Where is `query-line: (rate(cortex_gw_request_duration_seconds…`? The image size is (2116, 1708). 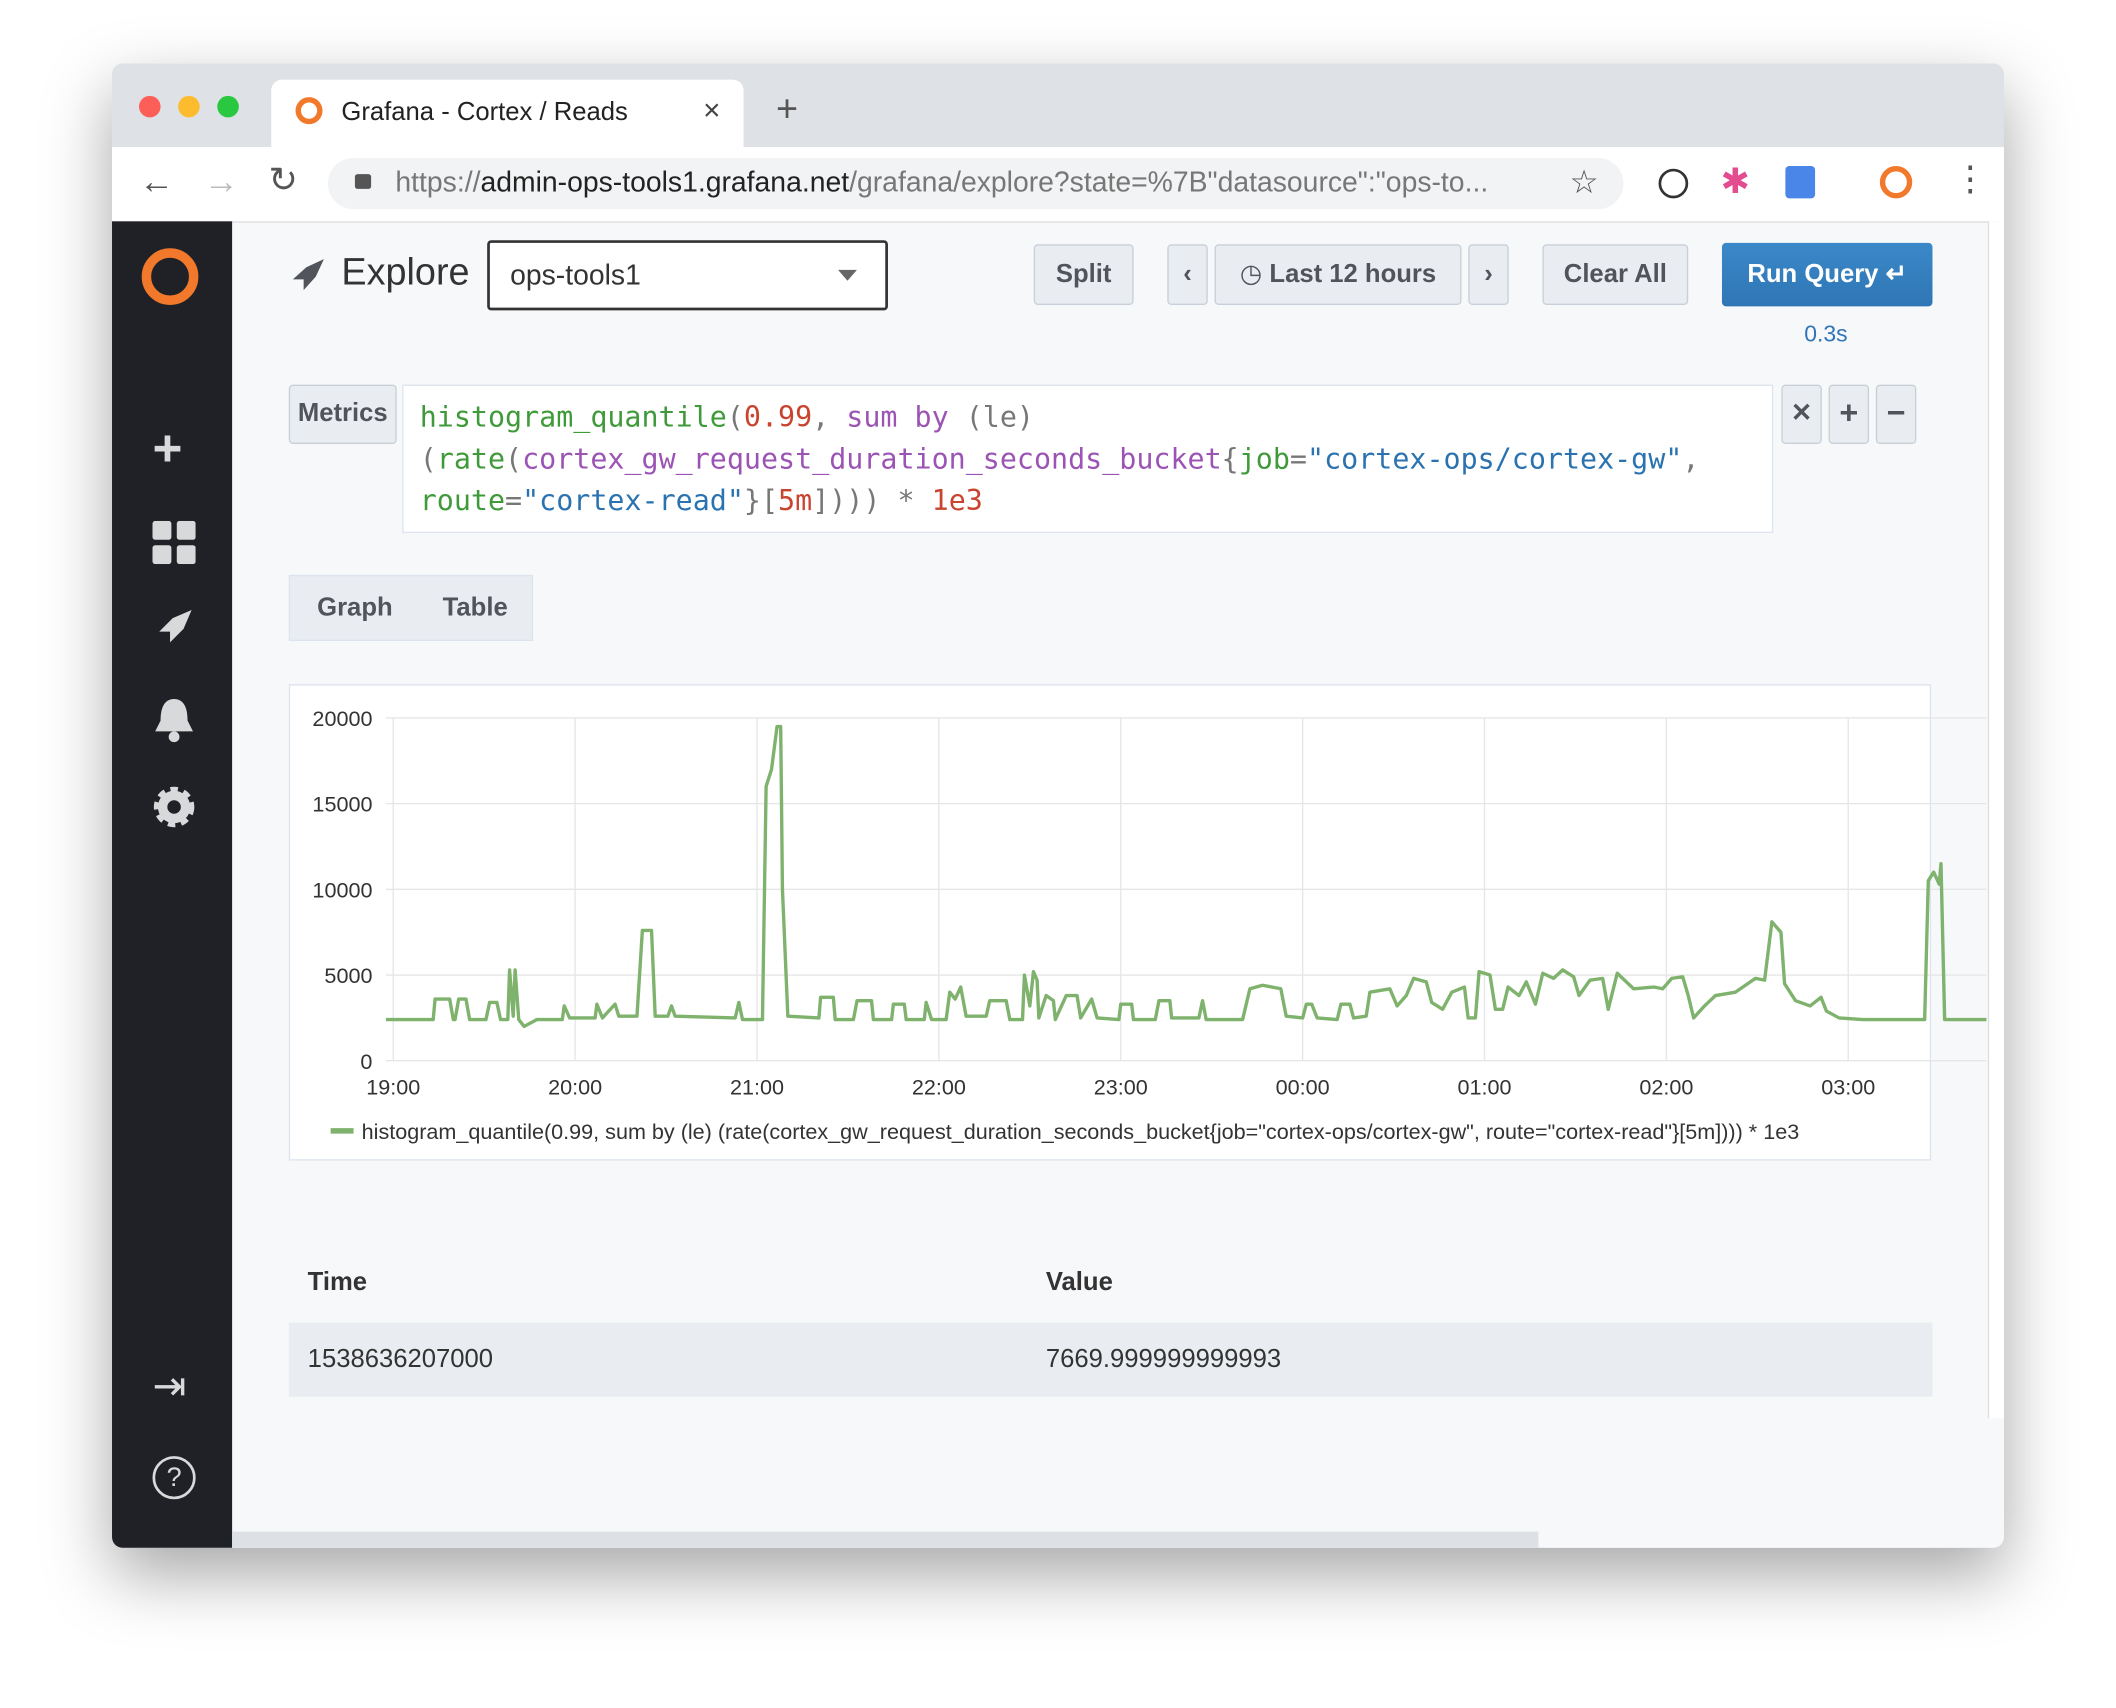 query-line: (rate(cortex_gw_request_duration_seconds… is located at coordinates (1088, 460).